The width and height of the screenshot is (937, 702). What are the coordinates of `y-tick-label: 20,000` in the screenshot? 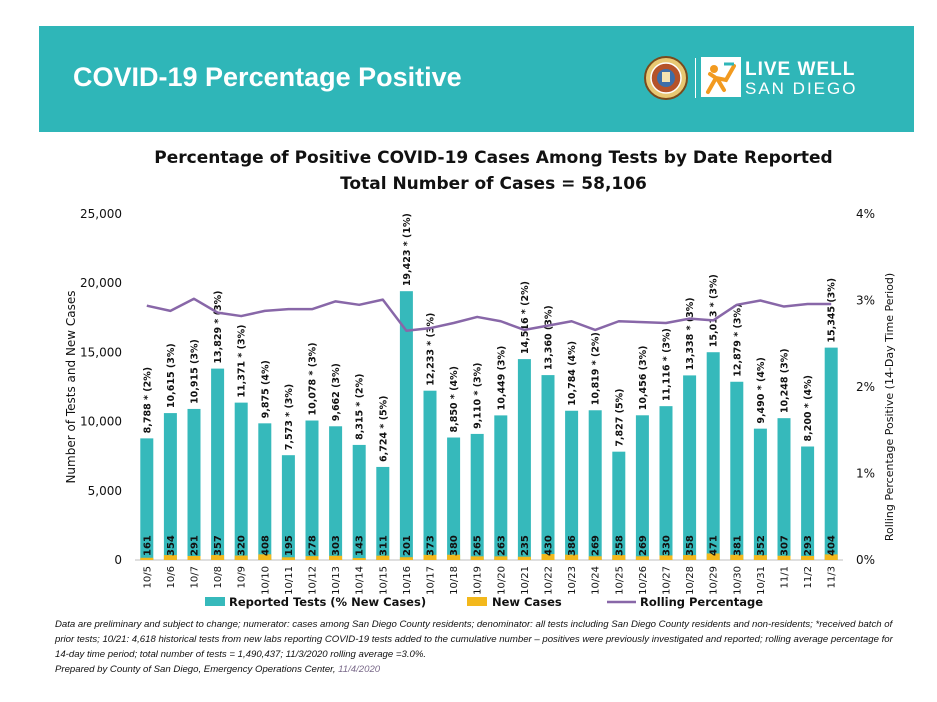 It's located at (101, 283).